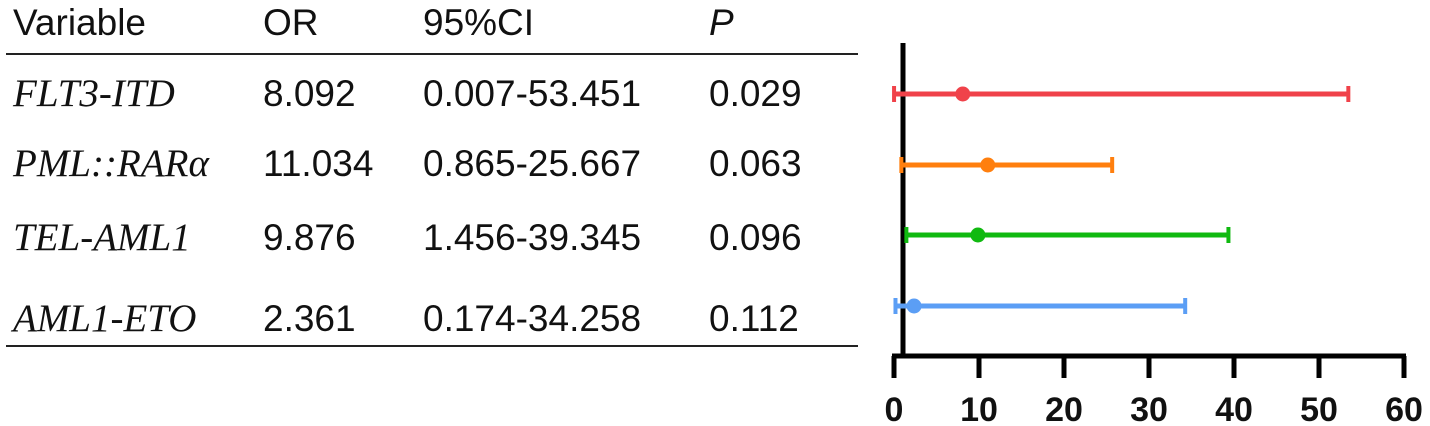  What do you see at coordinates (432, 54) in the screenshot?
I see `table-top-rule` at bounding box center [432, 54].